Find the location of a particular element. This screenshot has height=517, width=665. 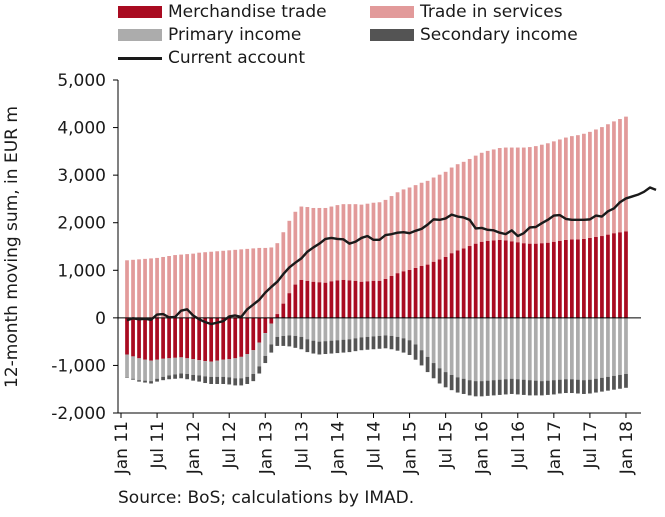

legend-secondary: Secondary income is located at coordinates (474, 35).